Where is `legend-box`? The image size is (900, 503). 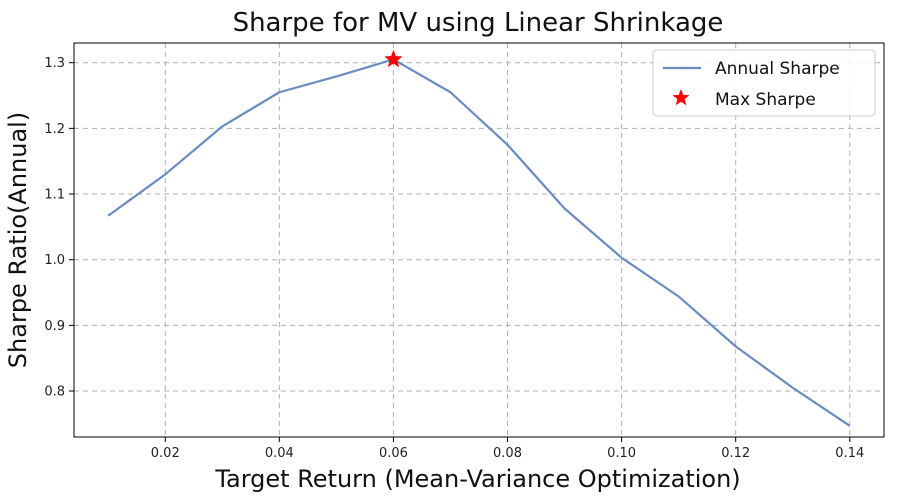 legend-box is located at coordinates (764, 83).